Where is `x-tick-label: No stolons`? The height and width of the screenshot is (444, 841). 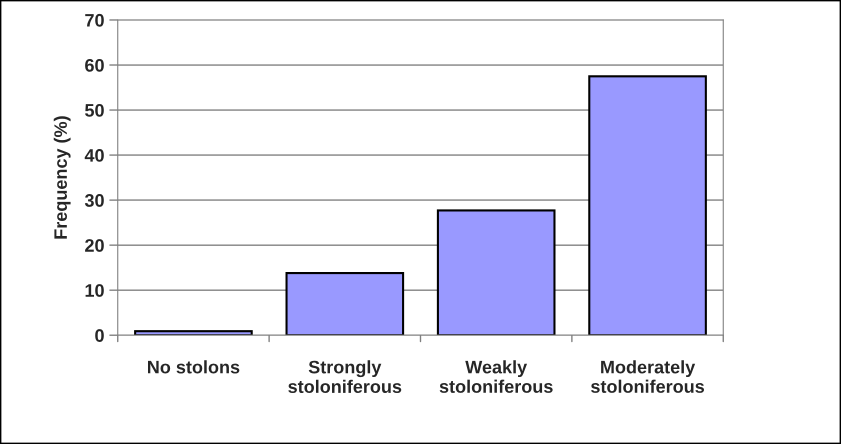
x-tick-label: No stolons is located at coordinates (194, 367).